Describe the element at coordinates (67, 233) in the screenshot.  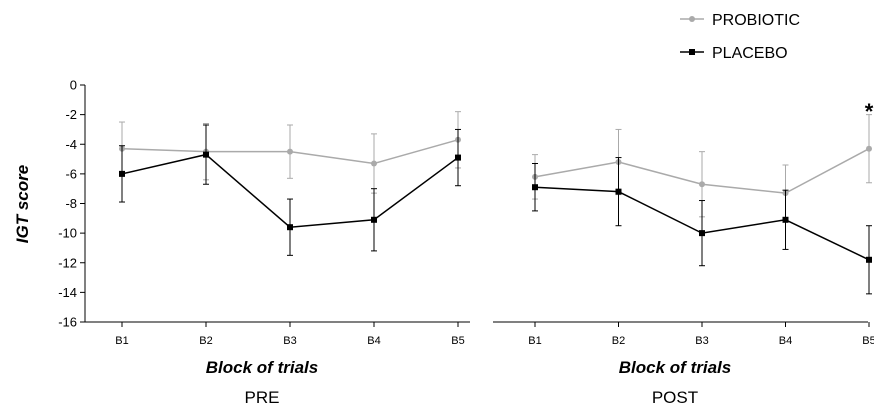
I see `y-tick-label: -10` at that location.